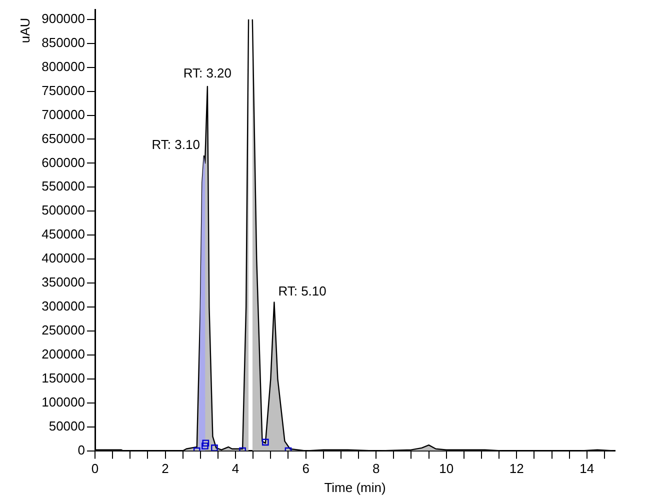 Image resolution: width=668 pixels, height=498 pixels. I want to click on y-tick-label: 900000, so click(63, 18).